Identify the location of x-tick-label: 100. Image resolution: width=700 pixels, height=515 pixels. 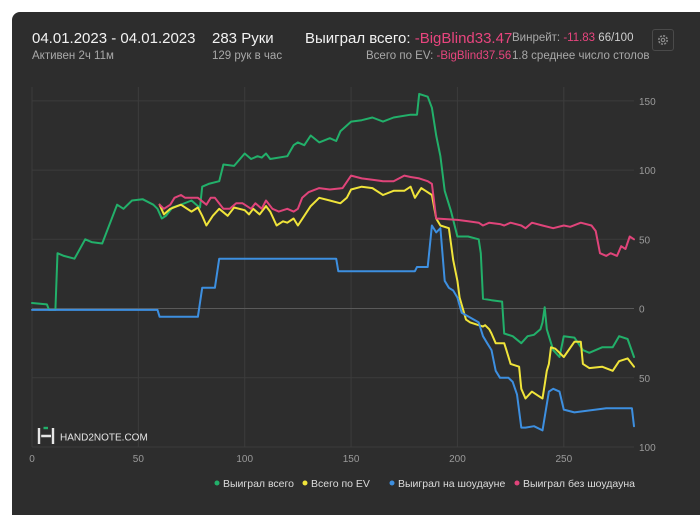
(244, 459).